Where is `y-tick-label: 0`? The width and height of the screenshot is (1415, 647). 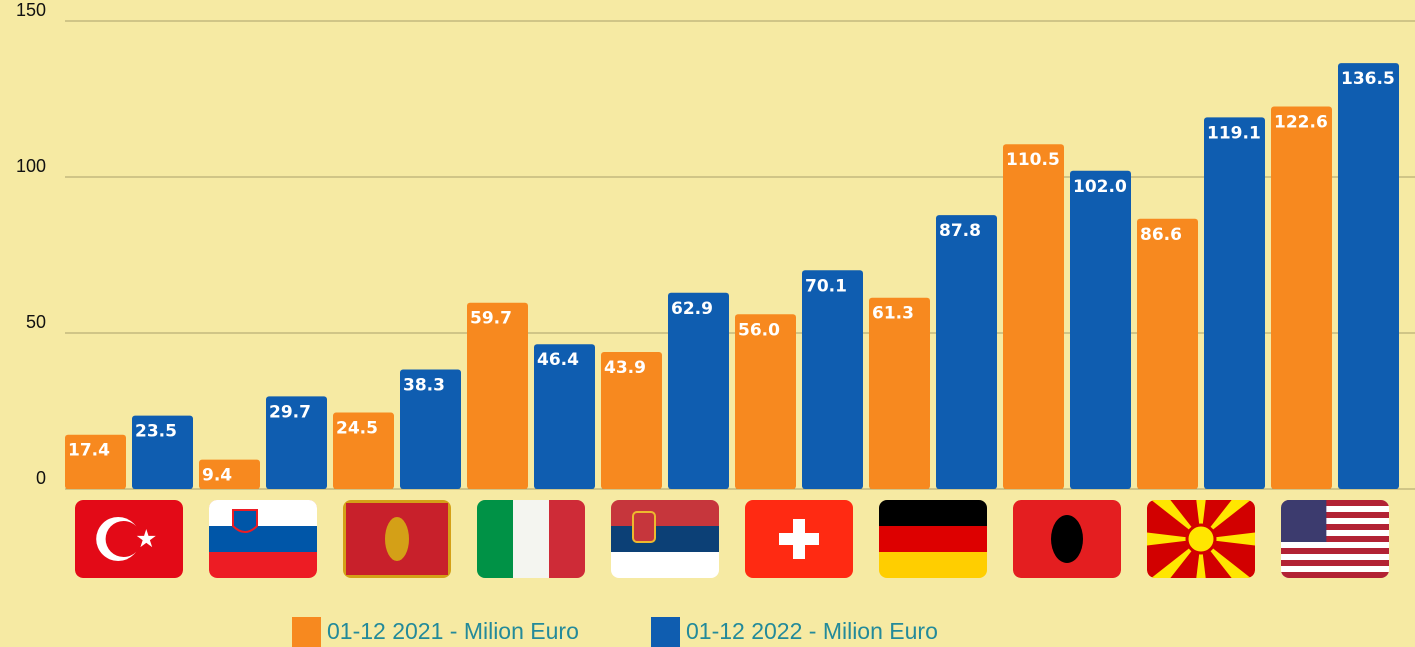 y-tick-label: 0 is located at coordinates (41, 478).